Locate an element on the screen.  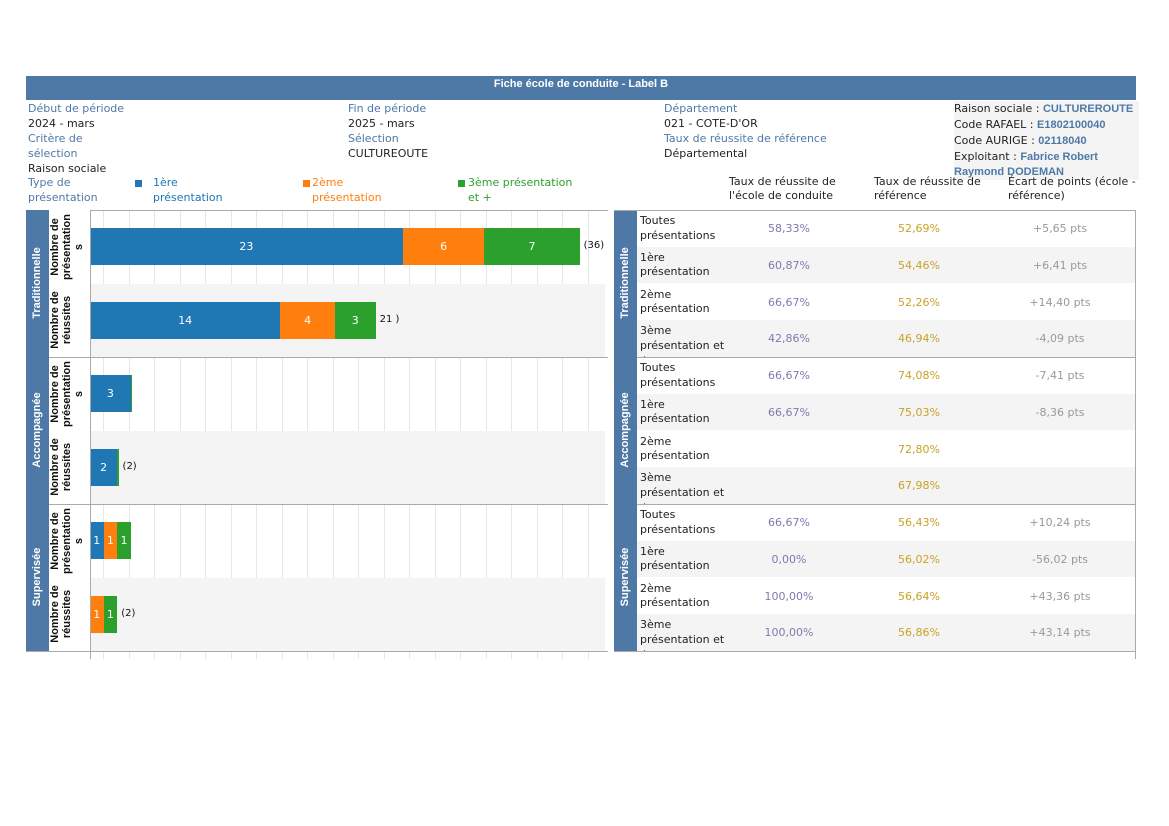
bar-segment-0-0-2: 7 is located at coordinates (532, 246).